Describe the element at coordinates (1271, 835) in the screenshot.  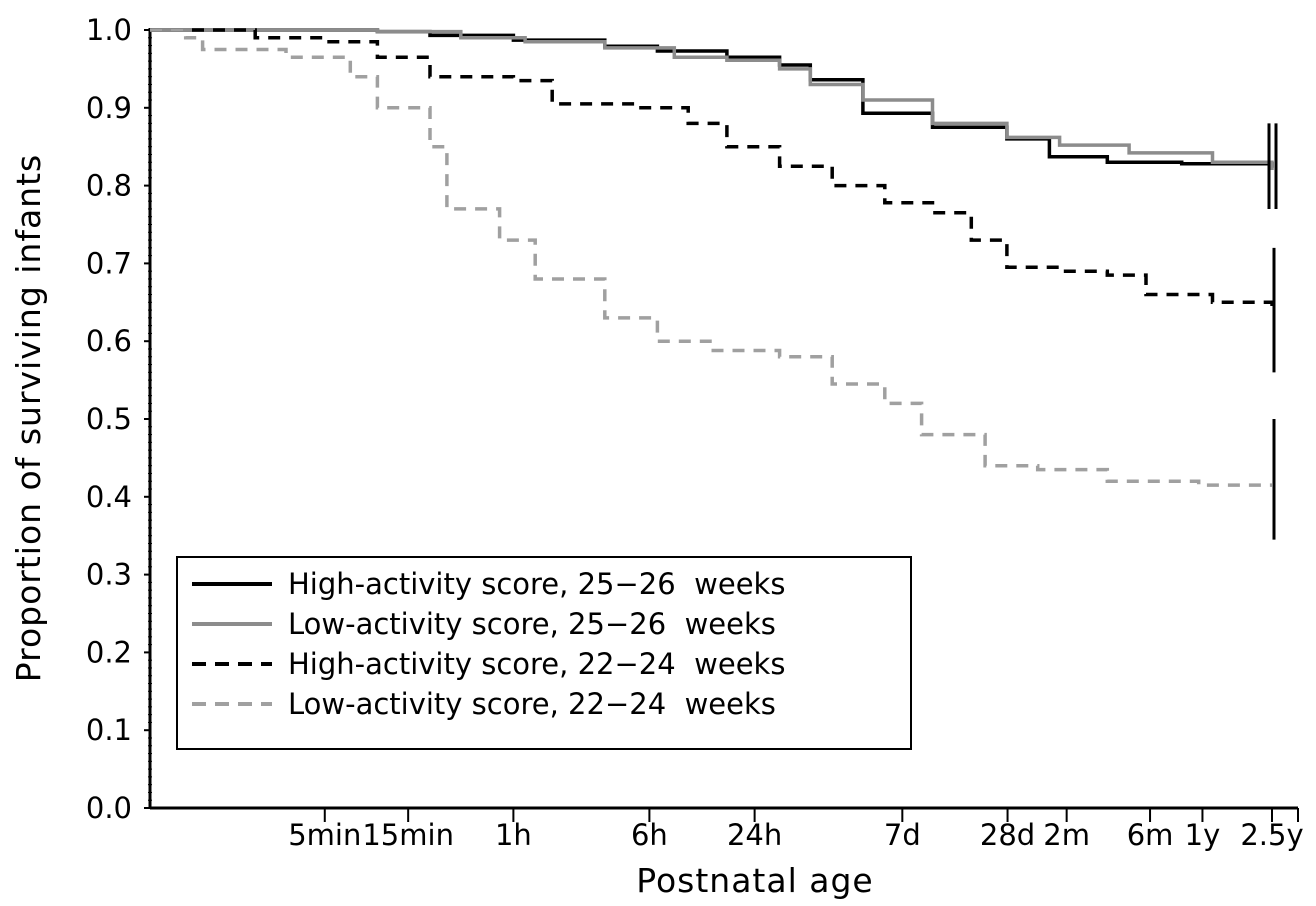
I see `x-tick-label-2-5y: 2.5y` at that location.